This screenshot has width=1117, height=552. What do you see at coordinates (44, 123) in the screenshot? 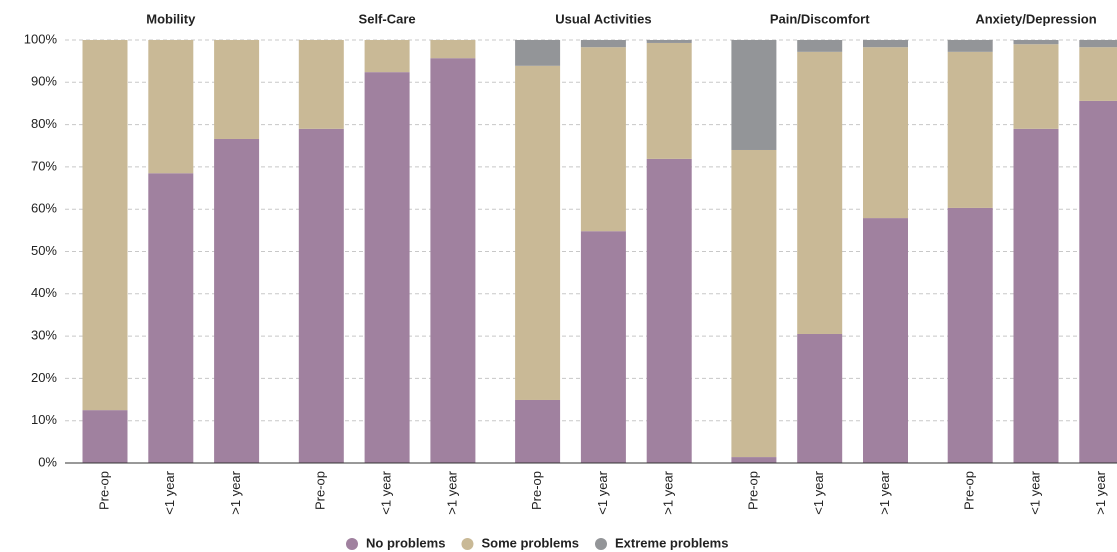
I see `y-tick-label: 80%` at bounding box center [44, 123].